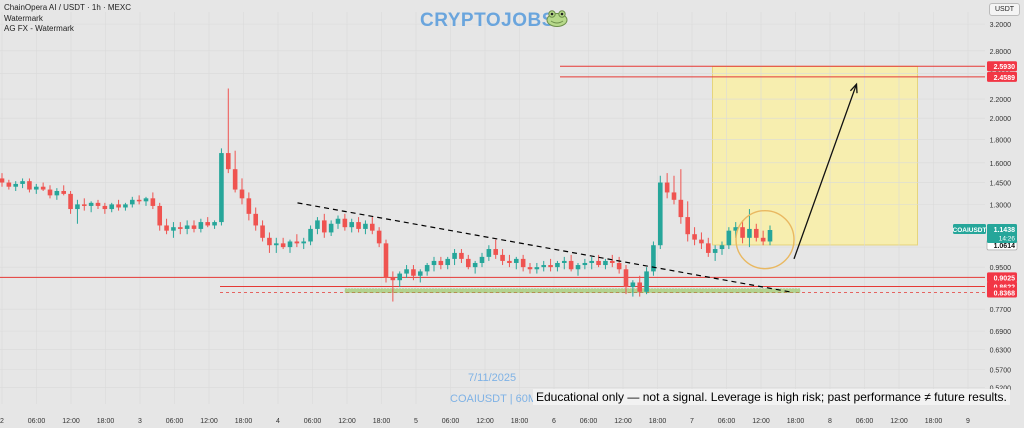 Image resolution: width=1024 pixels, height=428 pixels. Describe the element at coordinates (1001, 119) in the screenshot. I see `y-tick-label: 2.0000` at that location.